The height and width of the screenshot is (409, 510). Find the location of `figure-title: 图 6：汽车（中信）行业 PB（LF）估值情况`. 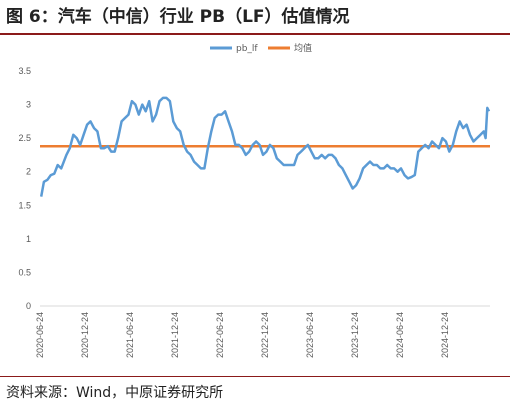

figure-title: 图 6：汽车（中信）行业 PB（LF）估值情况 is located at coordinates (178, 17).